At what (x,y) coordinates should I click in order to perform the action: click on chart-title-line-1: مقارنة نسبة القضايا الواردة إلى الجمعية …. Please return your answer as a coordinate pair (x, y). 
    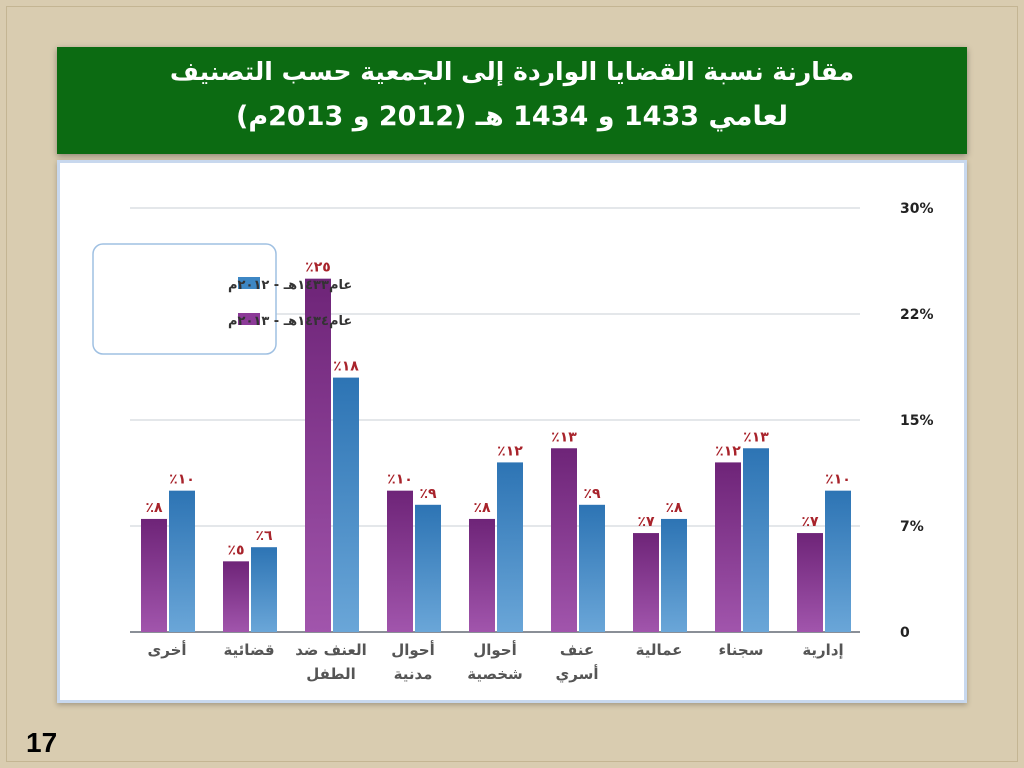
    Looking at the image, I should click on (512, 71).